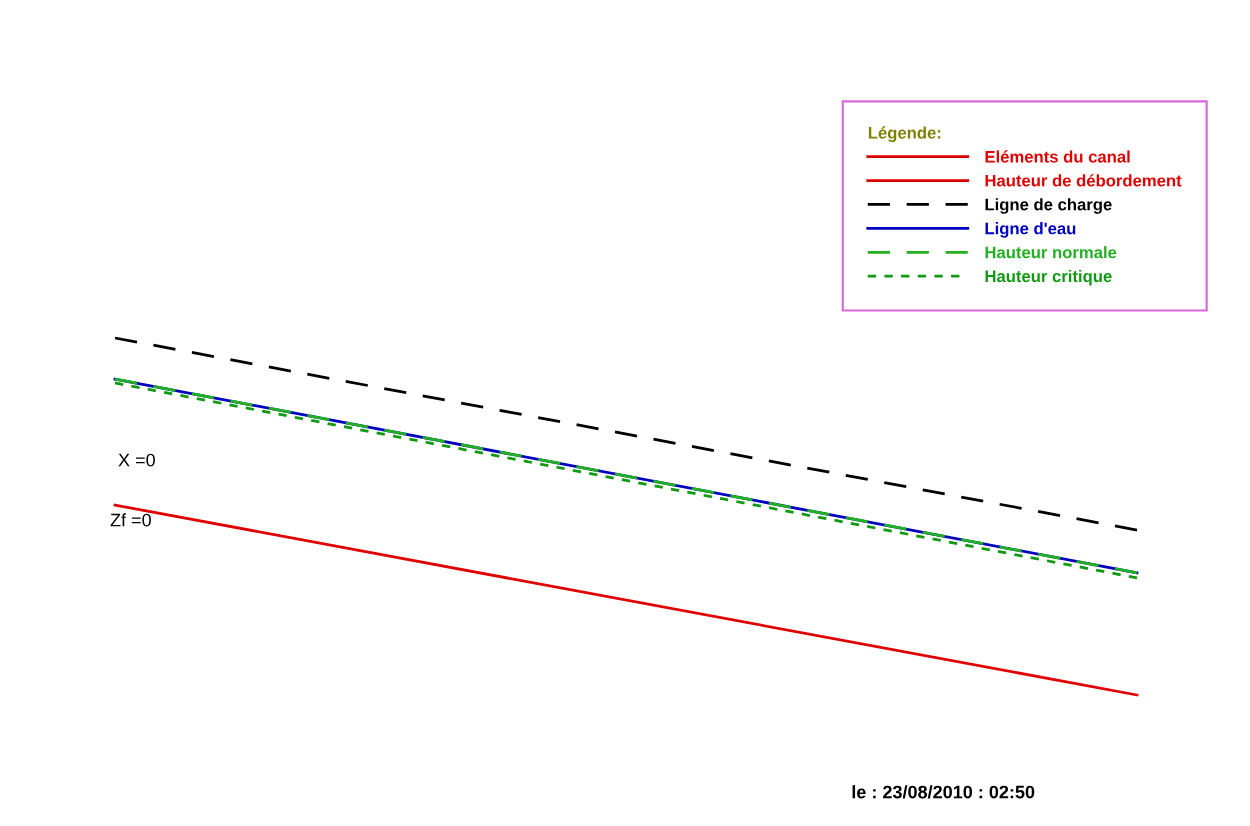 Image resolution: width=1250 pixels, height=826 pixels. What do you see at coordinates (943, 792) in the screenshot?
I see `text: le : 23/08/2010 : 02:50` at bounding box center [943, 792].